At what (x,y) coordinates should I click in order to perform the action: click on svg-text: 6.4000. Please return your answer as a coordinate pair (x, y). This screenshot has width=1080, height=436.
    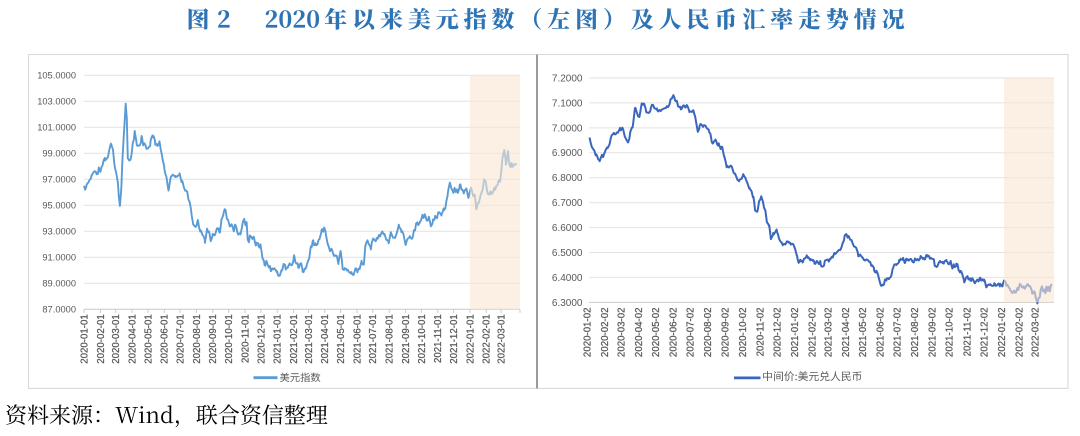
    Looking at the image, I should click on (567, 278).